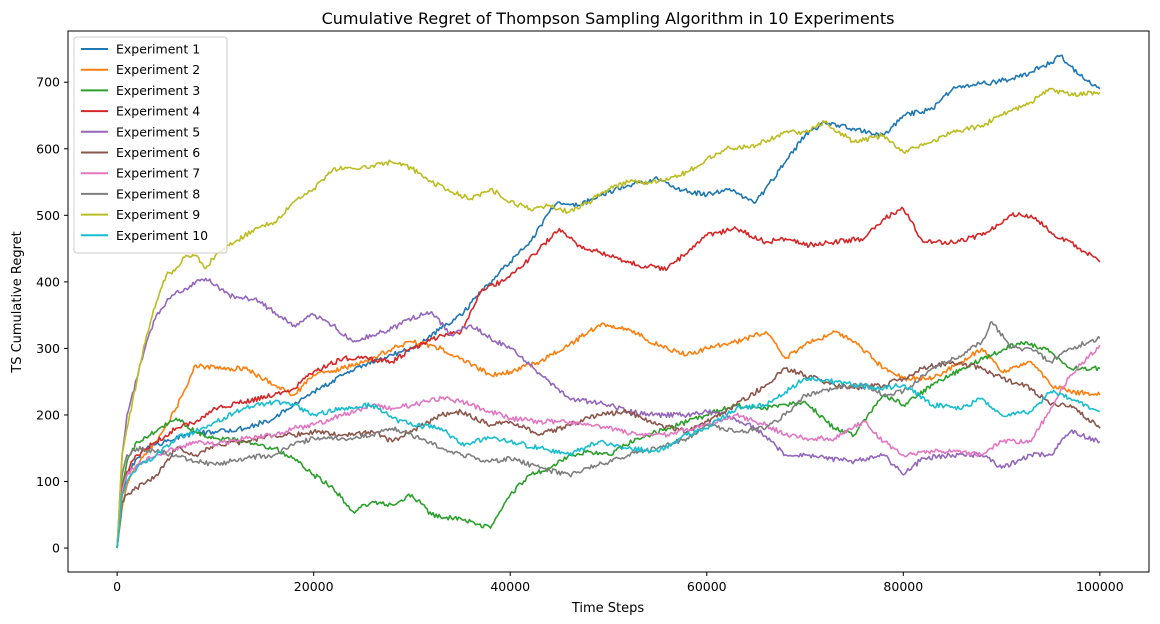 The height and width of the screenshot is (624, 1160). What do you see at coordinates (48, 82) in the screenshot?
I see `y-tick-label: 700` at bounding box center [48, 82].